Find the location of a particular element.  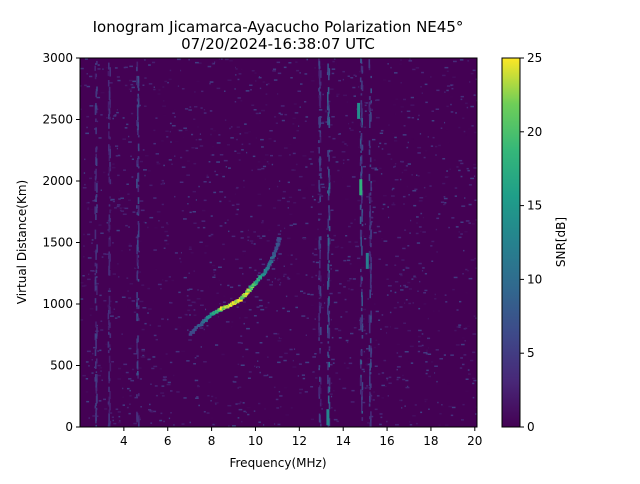

x-tick-label: 8 is located at coordinates (212, 441).